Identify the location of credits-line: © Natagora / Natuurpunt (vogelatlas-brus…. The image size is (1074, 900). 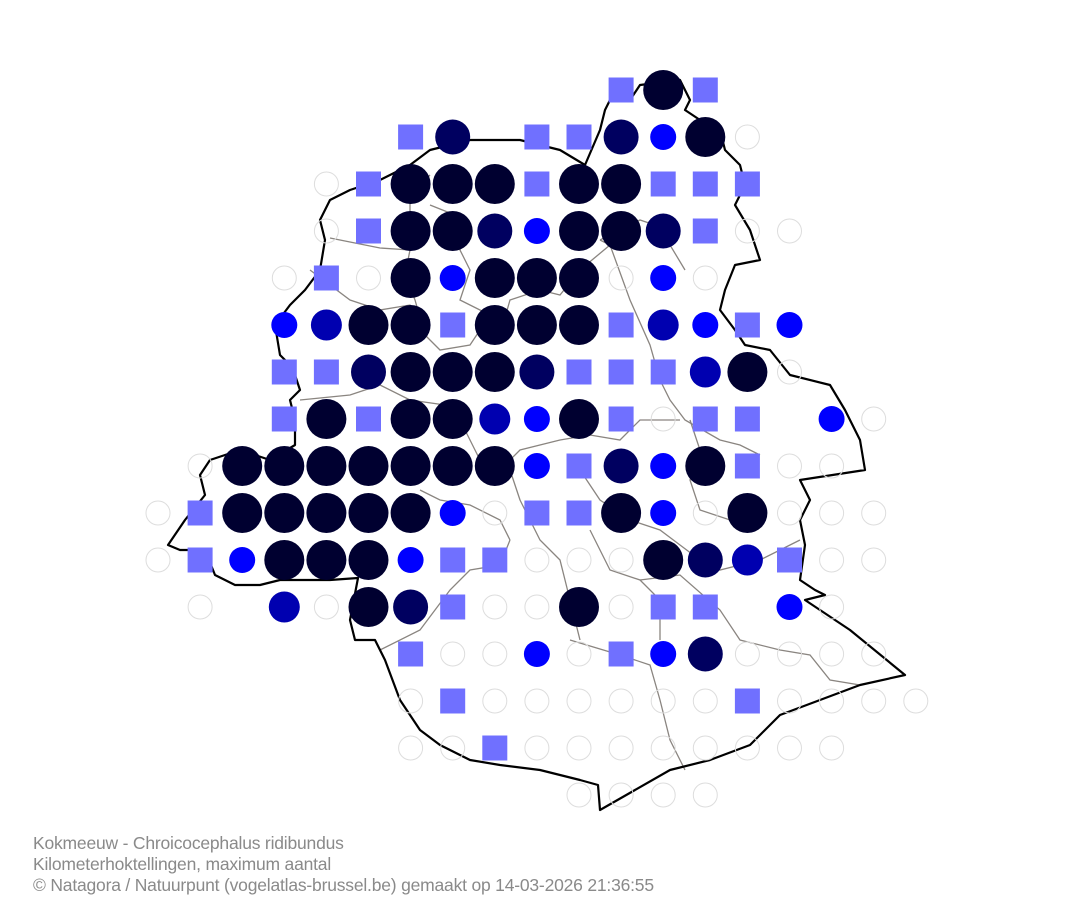
(343, 885).